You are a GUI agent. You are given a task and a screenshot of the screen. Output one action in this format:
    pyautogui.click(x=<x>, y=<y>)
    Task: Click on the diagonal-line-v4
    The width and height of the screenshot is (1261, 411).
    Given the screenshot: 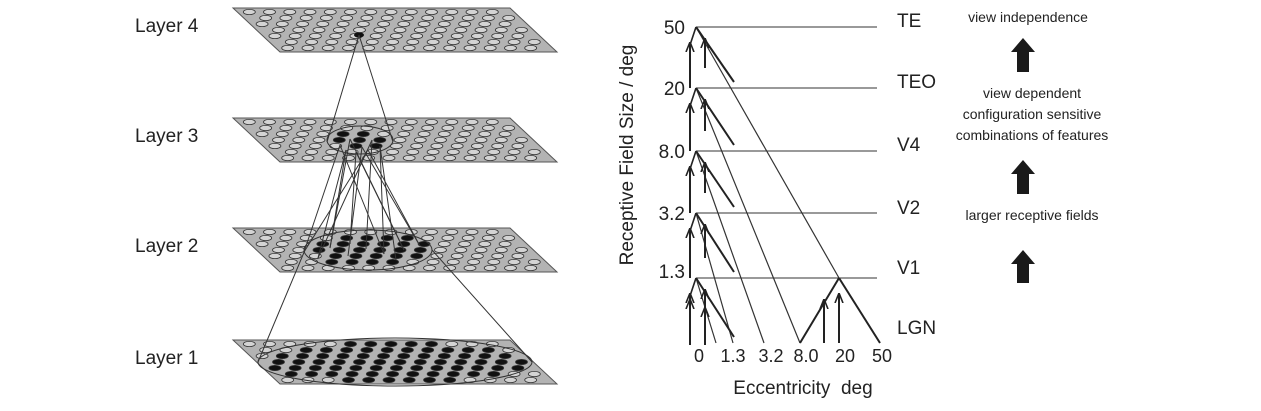 What is the action you would take?
    pyautogui.click(x=730, y=247)
    